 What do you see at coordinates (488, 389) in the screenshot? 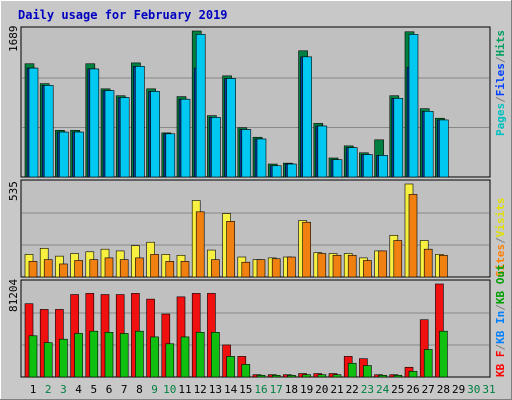
I see `x-tick-label: 31` at bounding box center [488, 389].